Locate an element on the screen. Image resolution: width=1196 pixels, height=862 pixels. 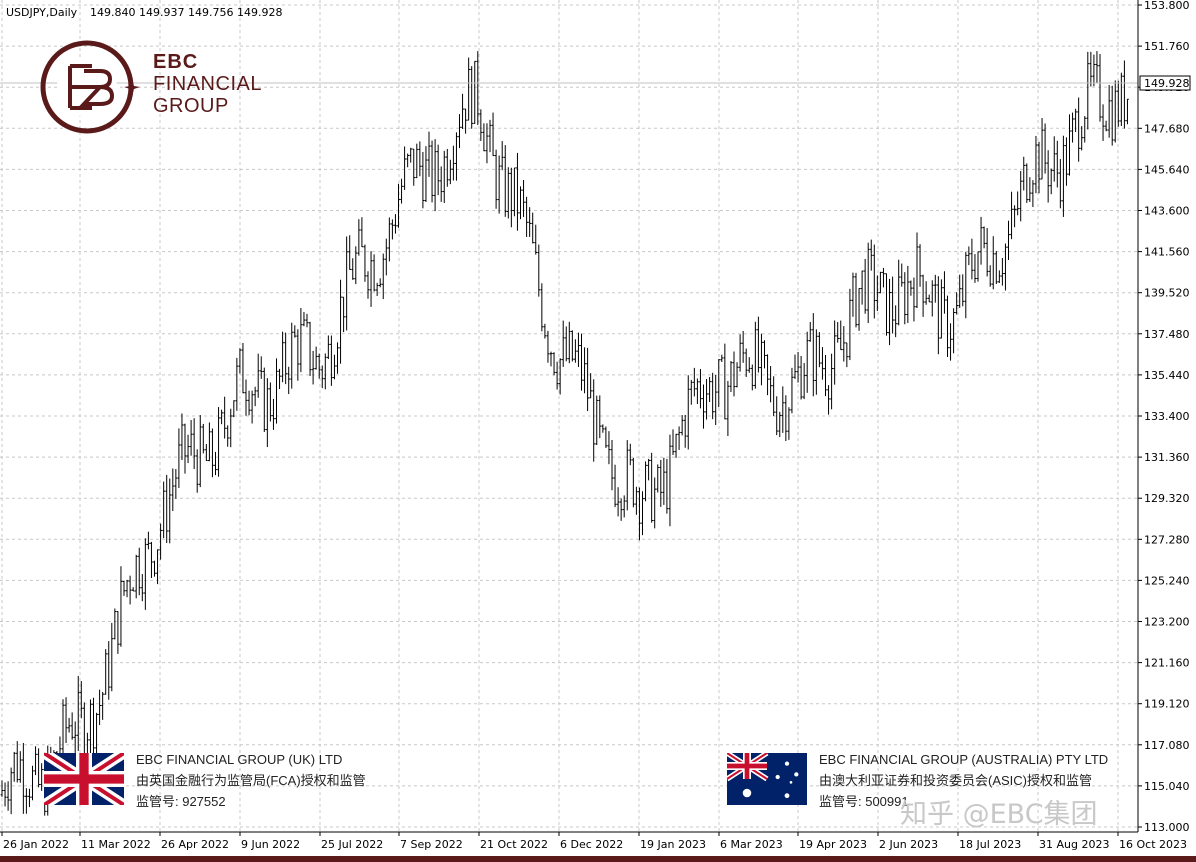
ebc-logo: EBC FINANCIAL GROUP is located at coordinates (160, 86).